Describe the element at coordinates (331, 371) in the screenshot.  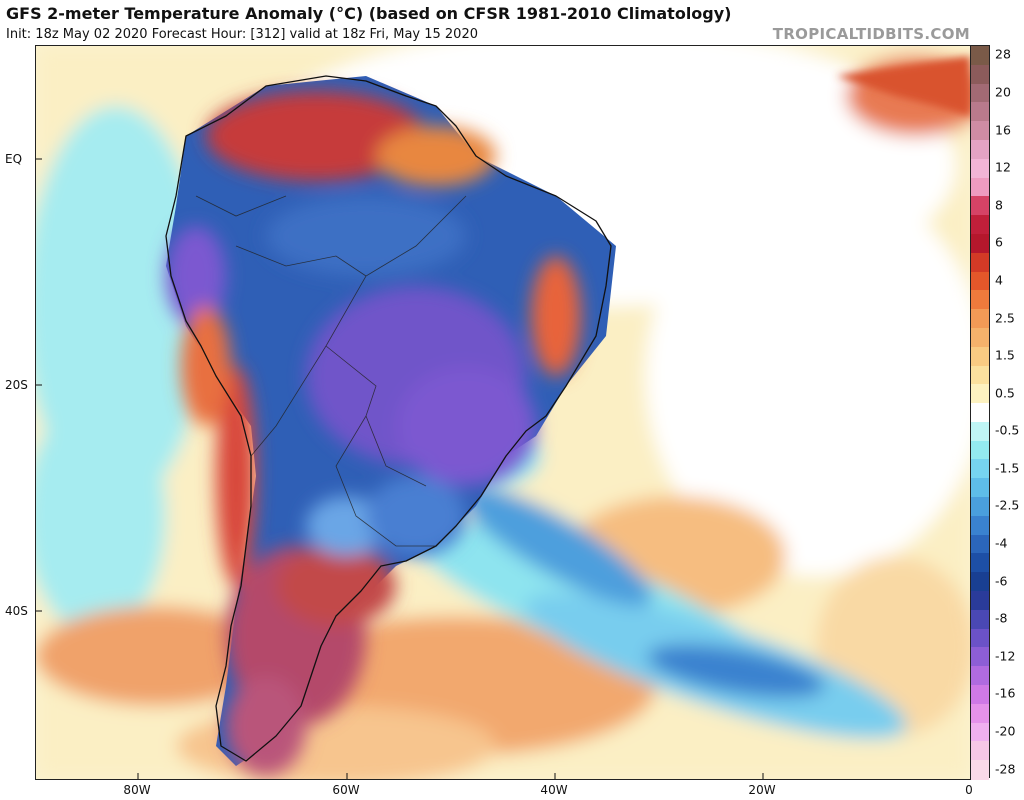
I see `country-borders` at that location.